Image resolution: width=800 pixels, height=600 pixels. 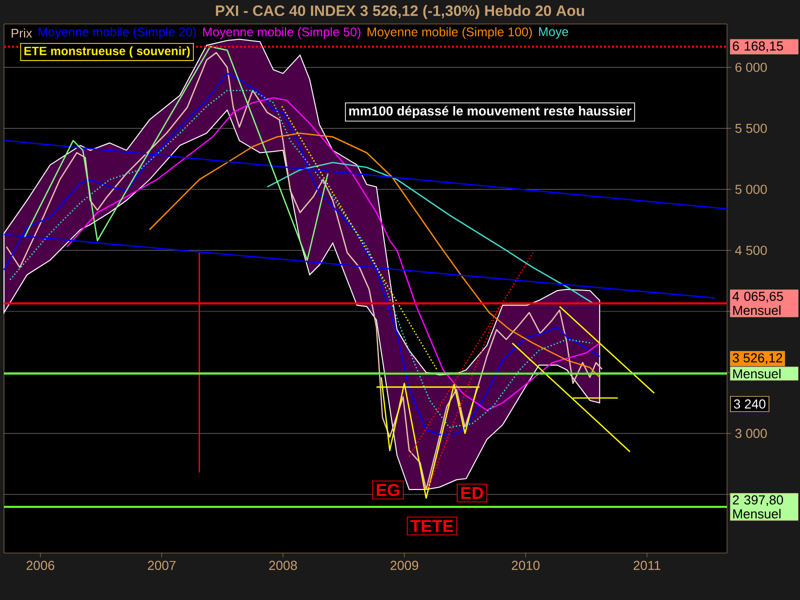 What do you see at coordinates (432, 526) in the screenshot?
I see `annotation: TETE` at bounding box center [432, 526].